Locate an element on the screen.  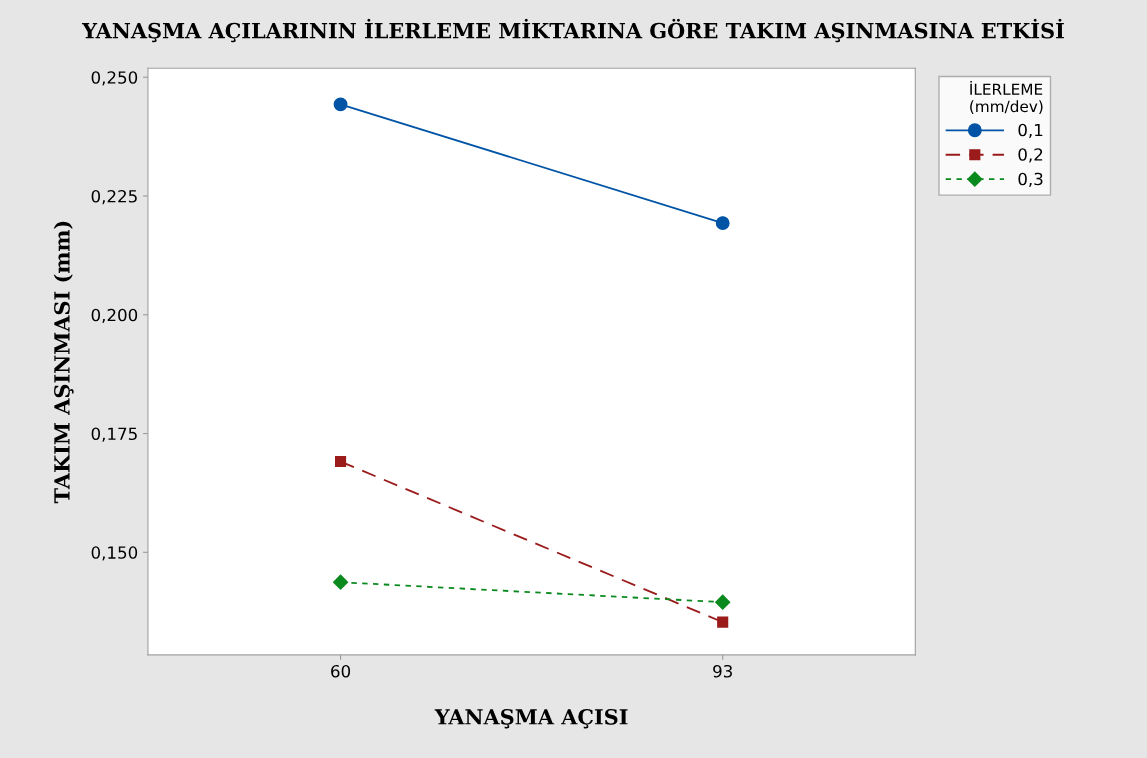
legend-label: 0,2 is located at coordinates (1030, 155).